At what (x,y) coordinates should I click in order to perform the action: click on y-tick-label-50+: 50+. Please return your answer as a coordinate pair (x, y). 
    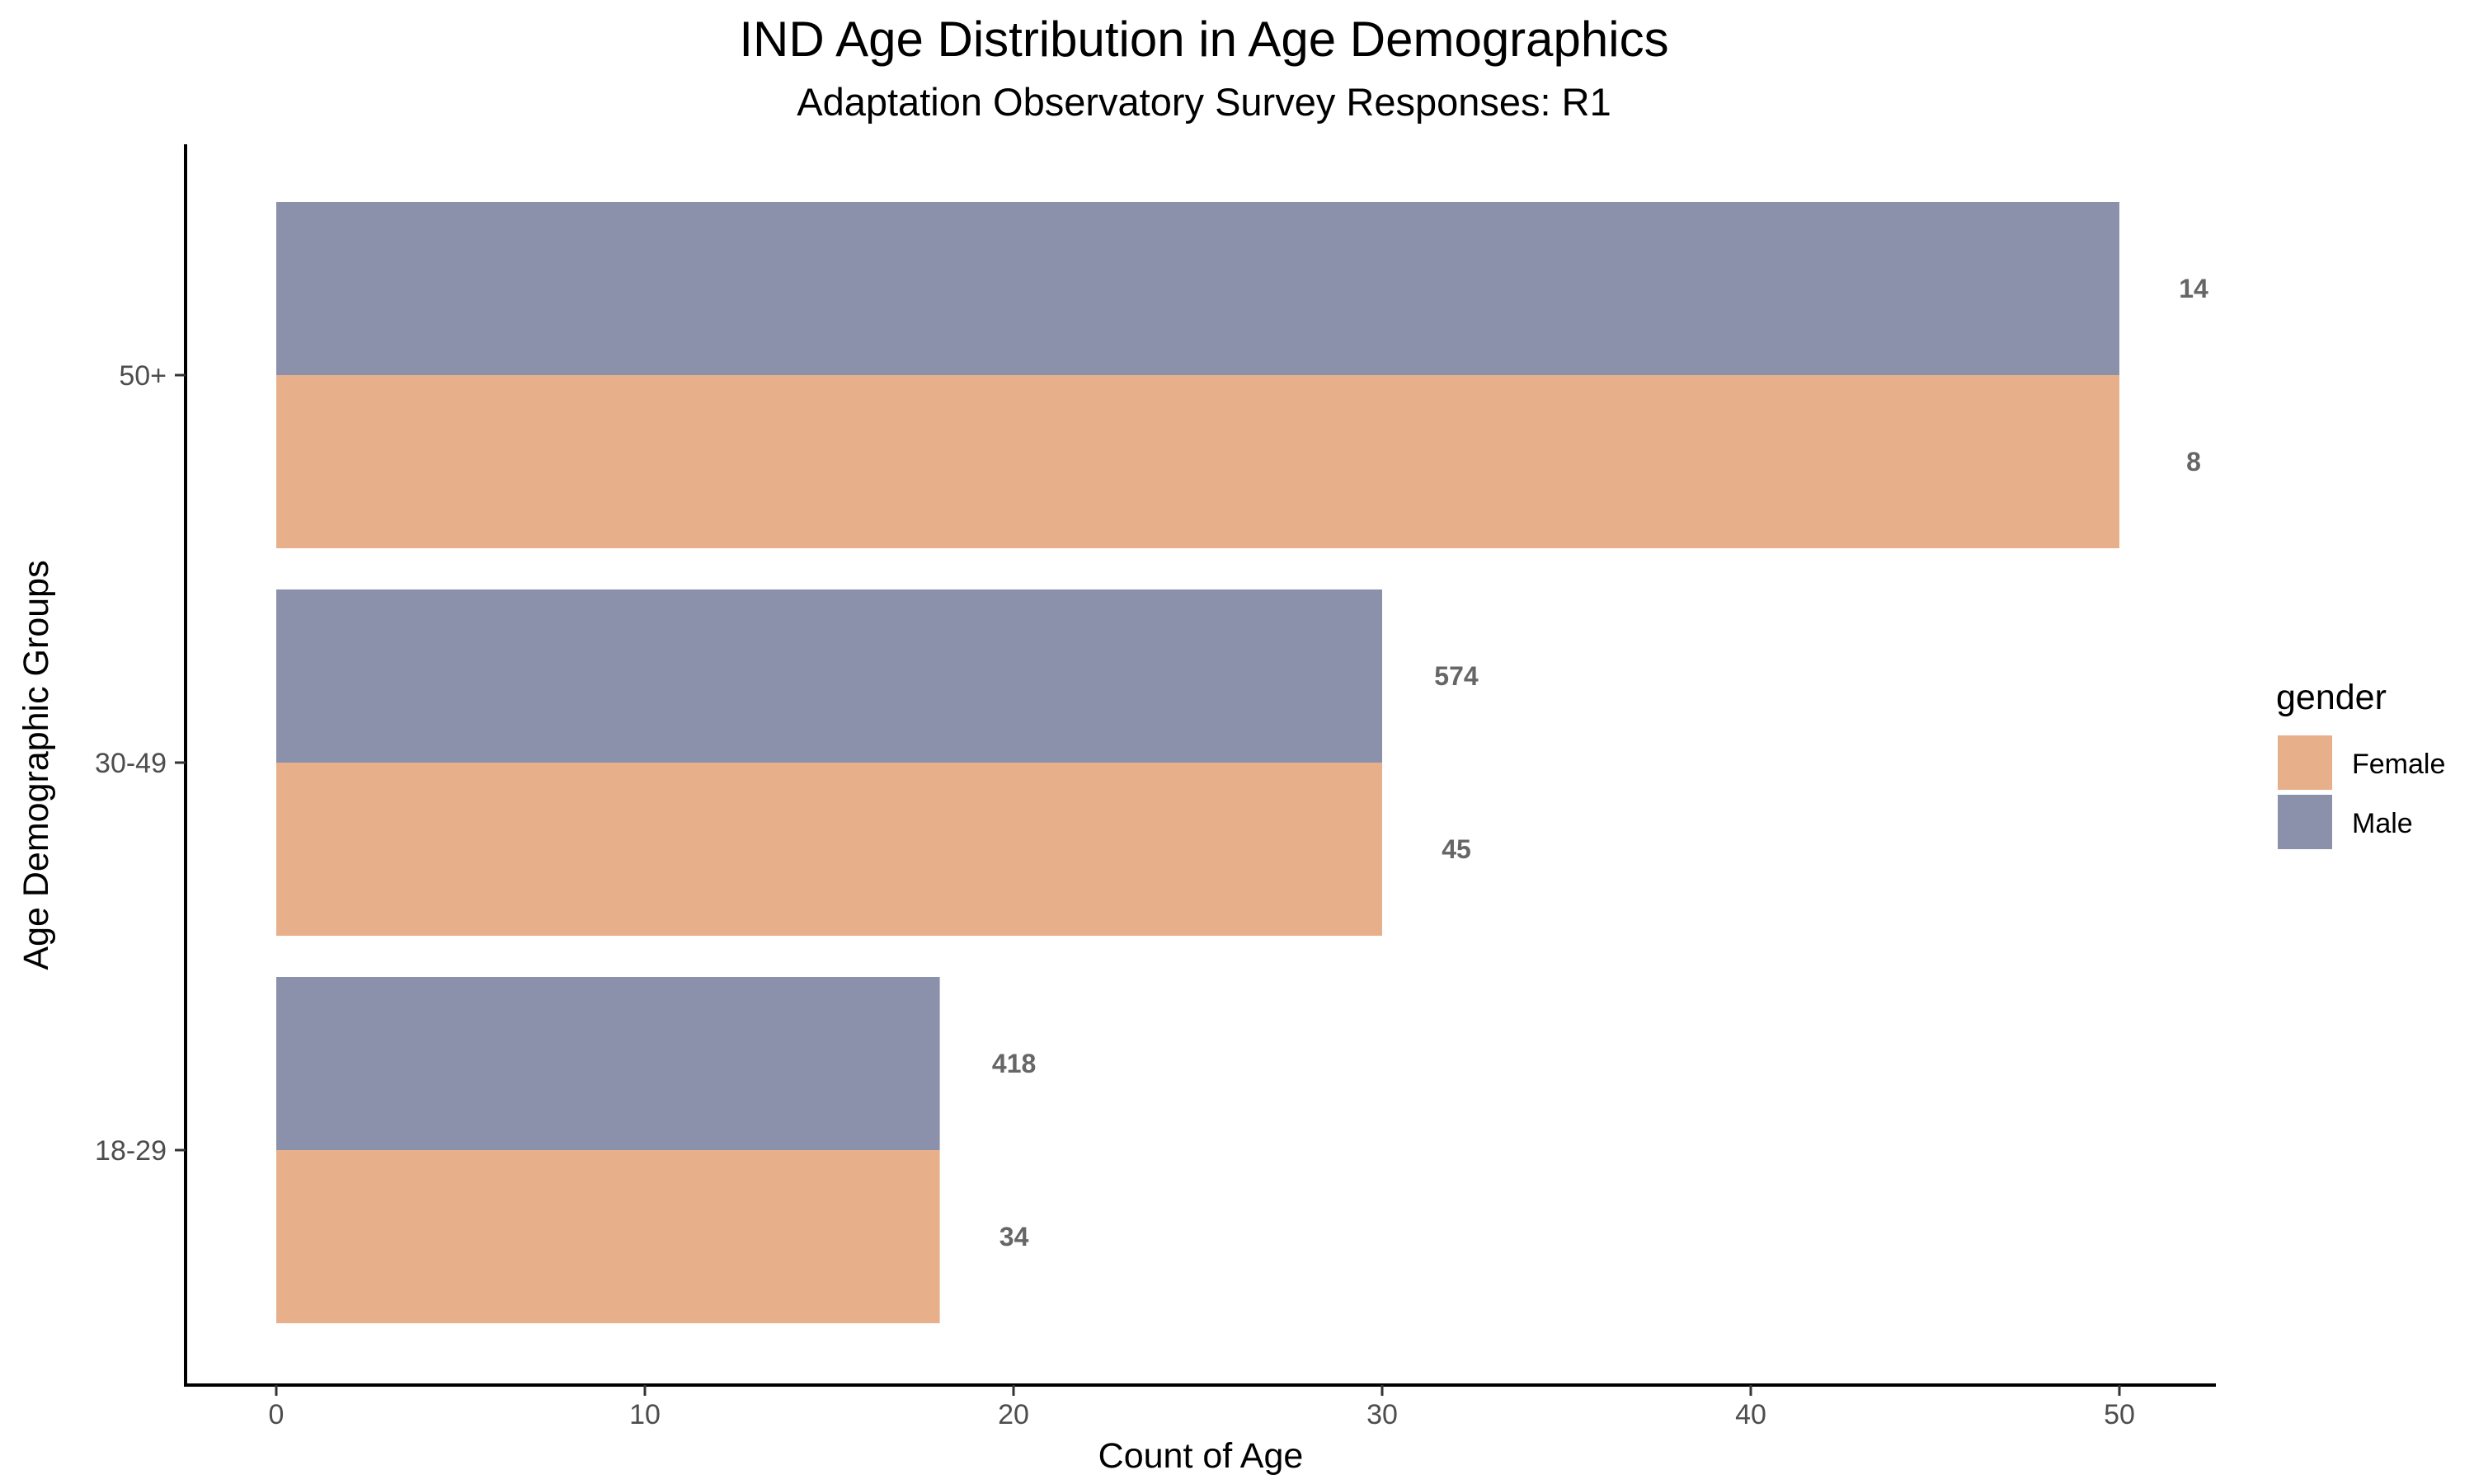
    Looking at the image, I should click on (143, 376).